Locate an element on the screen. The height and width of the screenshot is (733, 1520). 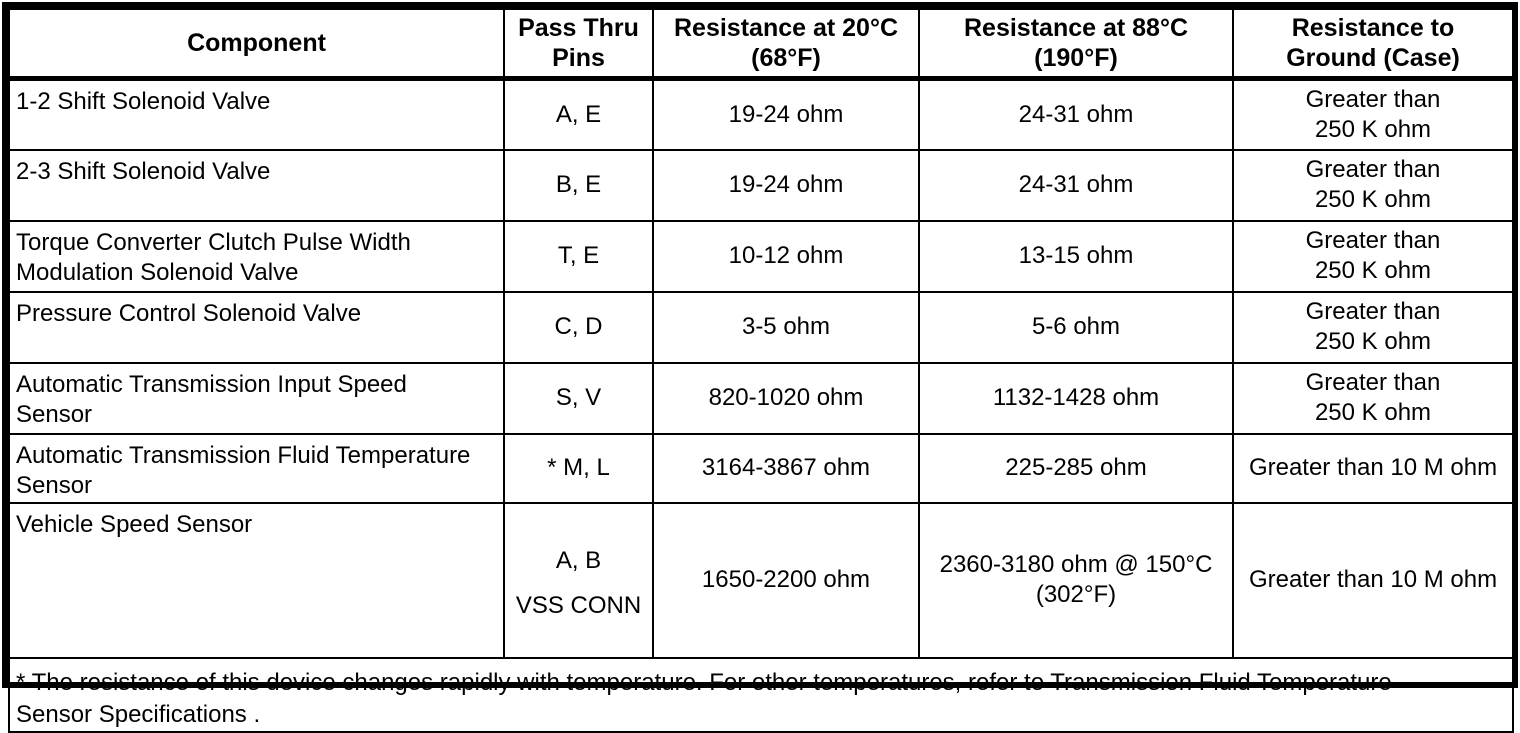
col-header-component: Component is located at coordinates (256, 44).